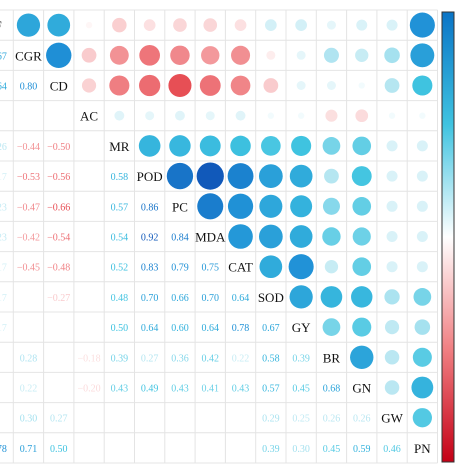 The height and width of the screenshot is (474, 474). What do you see at coordinates (362, 449) in the screenshot?
I see `correlation-value: 0.59` at bounding box center [362, 449].